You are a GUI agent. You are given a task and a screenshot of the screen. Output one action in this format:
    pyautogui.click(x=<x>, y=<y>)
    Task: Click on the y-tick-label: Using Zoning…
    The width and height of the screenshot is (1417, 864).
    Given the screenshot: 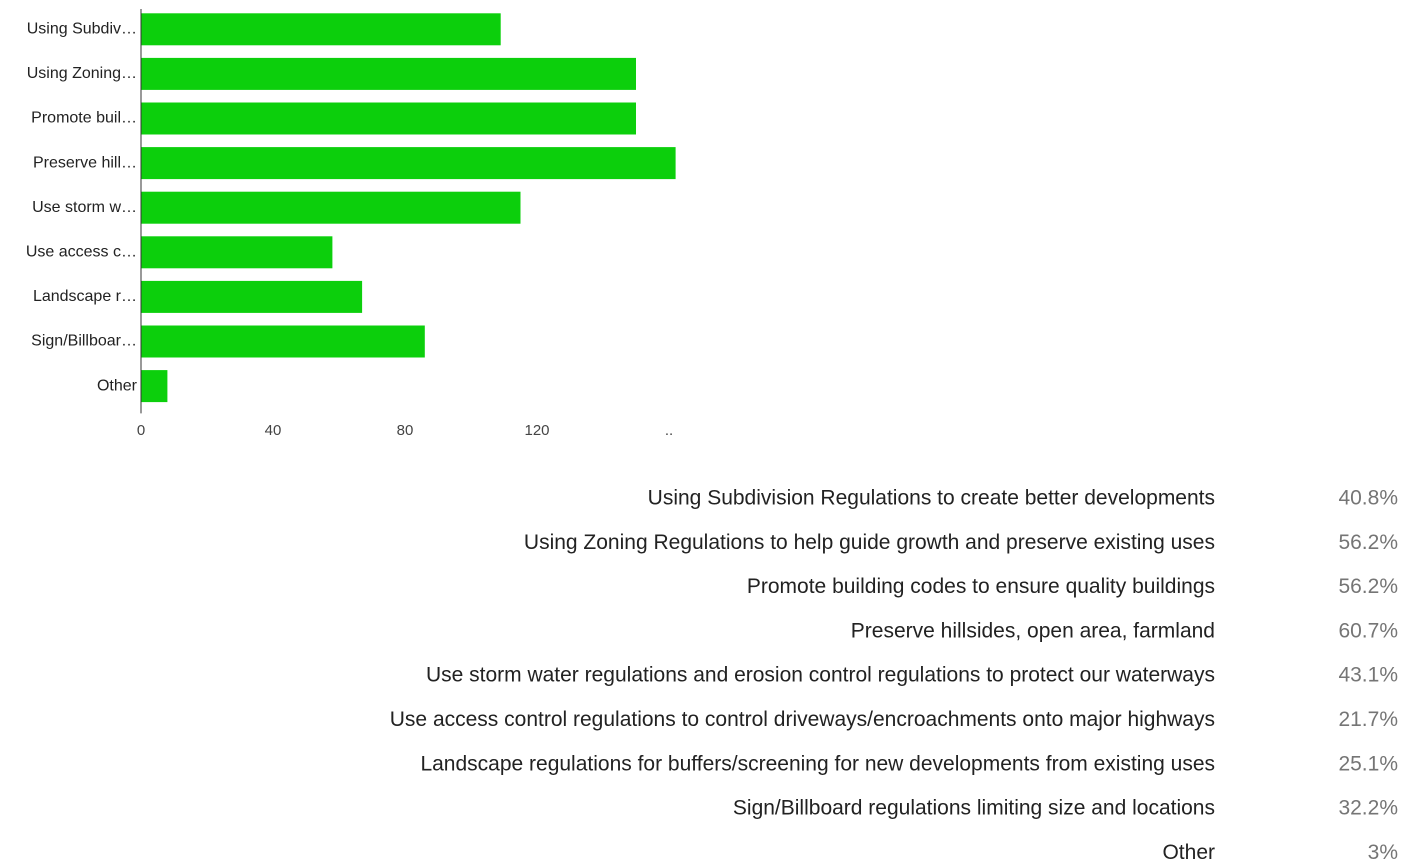 What is the action you would take?
    pyautogui.click(x=82, y=73)
    